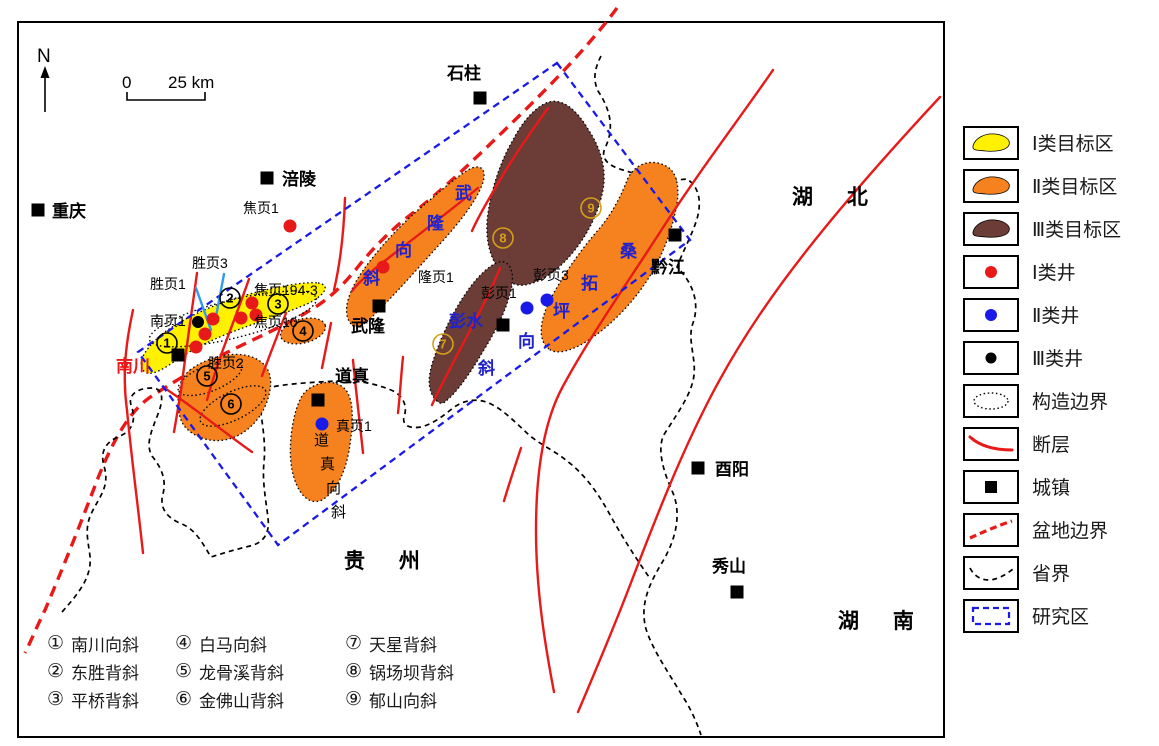 This screenshot has height=746, width=1159. Describe the element at coordinates (668, 267) in the screenshot. I see `city-label-qianjiang: 黔江` at that location.